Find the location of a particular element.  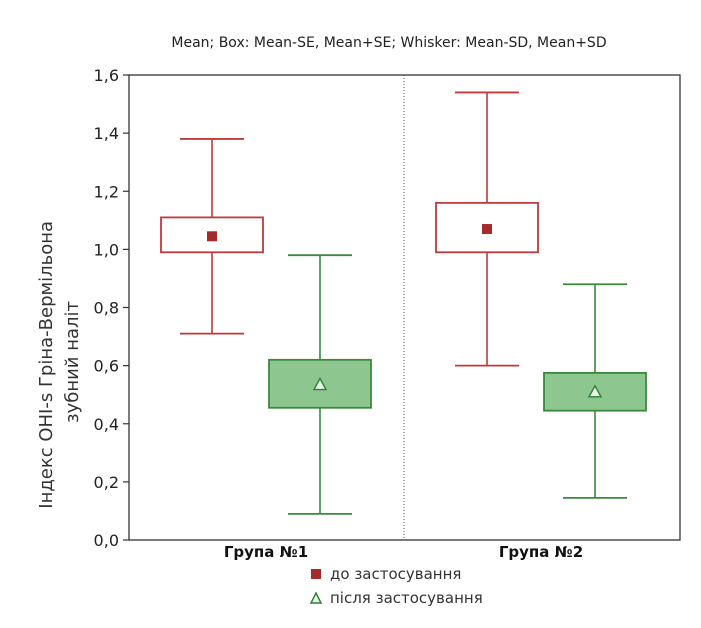

x-category-label: Група №1 is located at coordinates (266, 552).